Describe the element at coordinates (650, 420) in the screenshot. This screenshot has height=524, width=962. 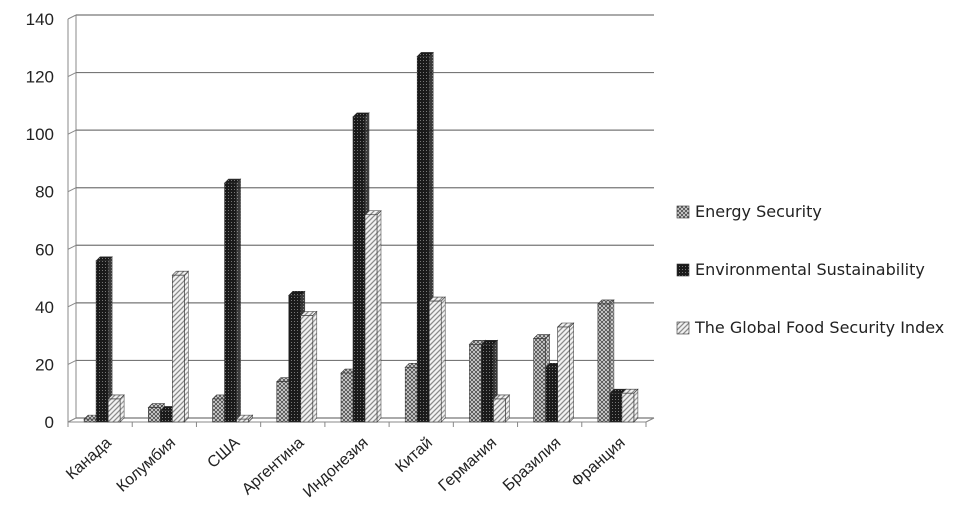
I see `floor-edge` at that location.